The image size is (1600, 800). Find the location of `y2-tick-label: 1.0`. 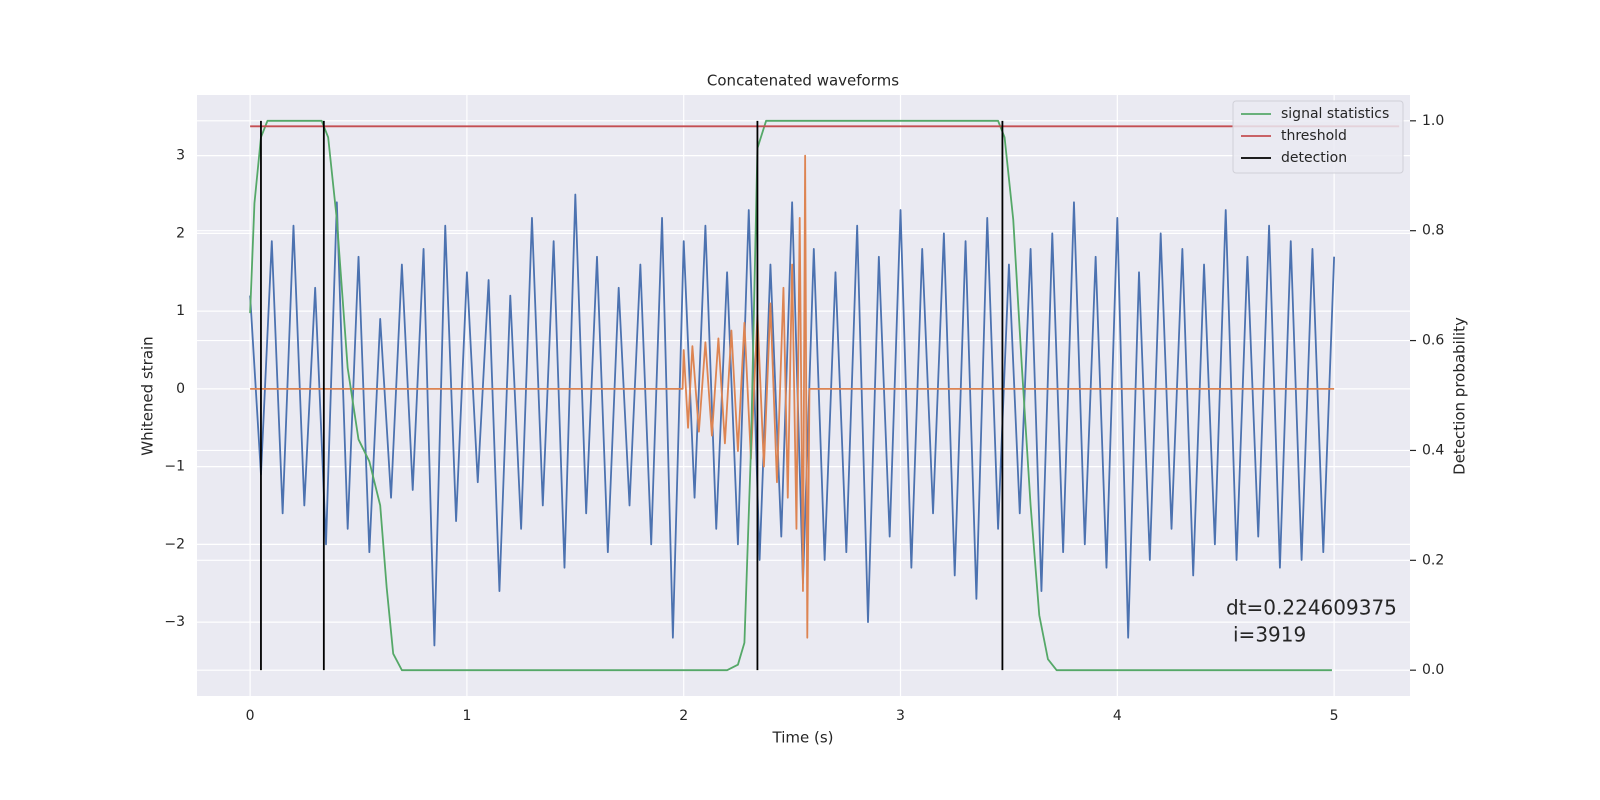

y2-tick-label: 1.0 is located at coordinates (1433, 121).